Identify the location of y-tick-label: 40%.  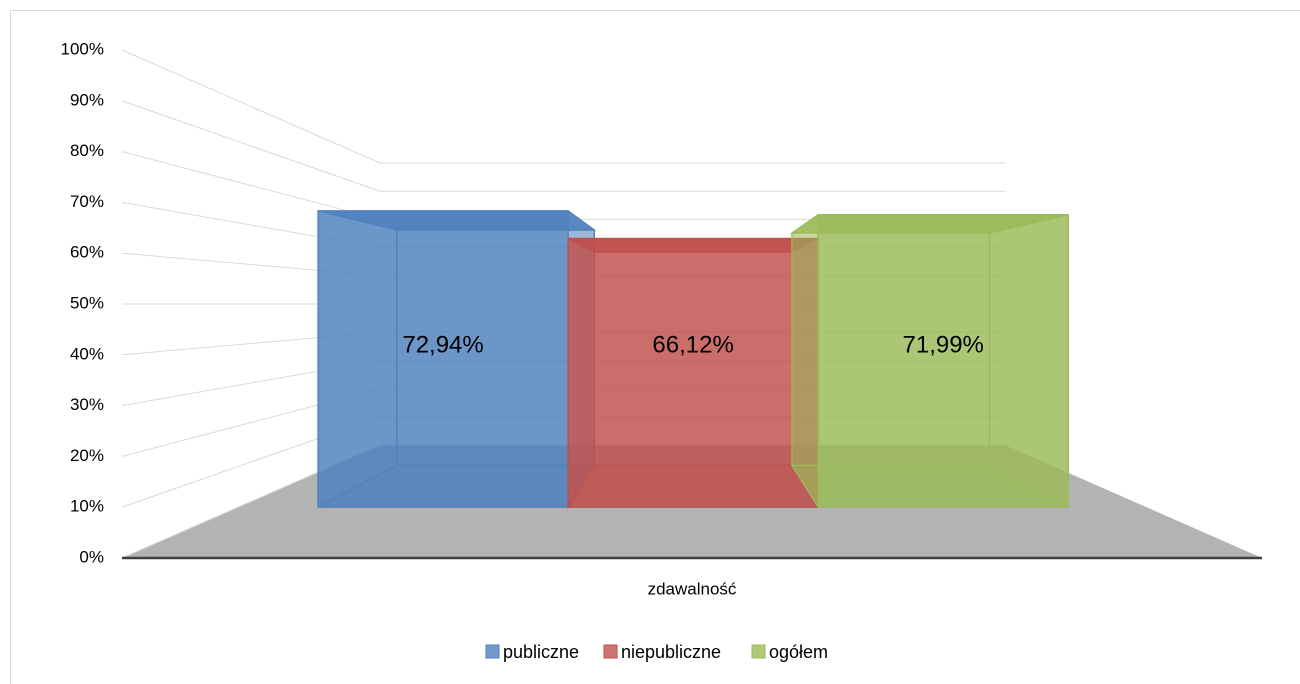
(87, 353).